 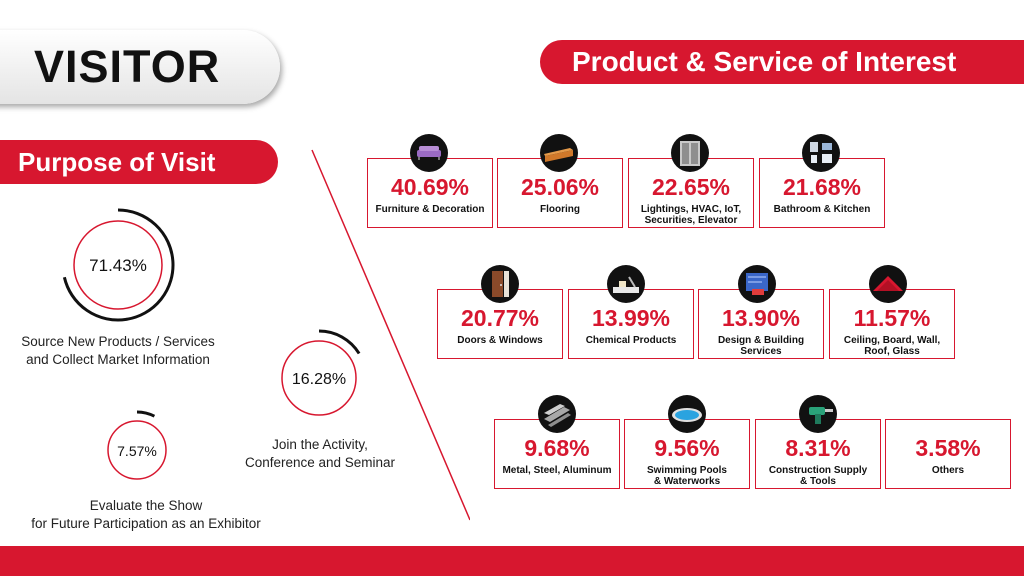 I want to click on product-value: 21.68%, so click(x=821, y=187).